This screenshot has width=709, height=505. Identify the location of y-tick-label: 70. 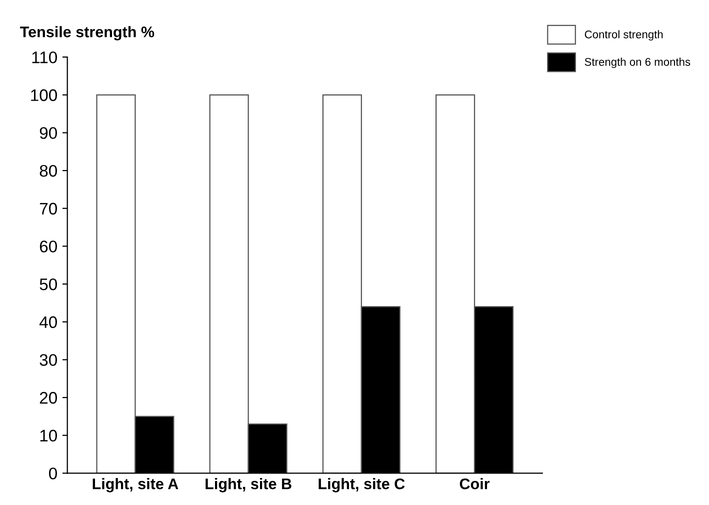
(48, 208).